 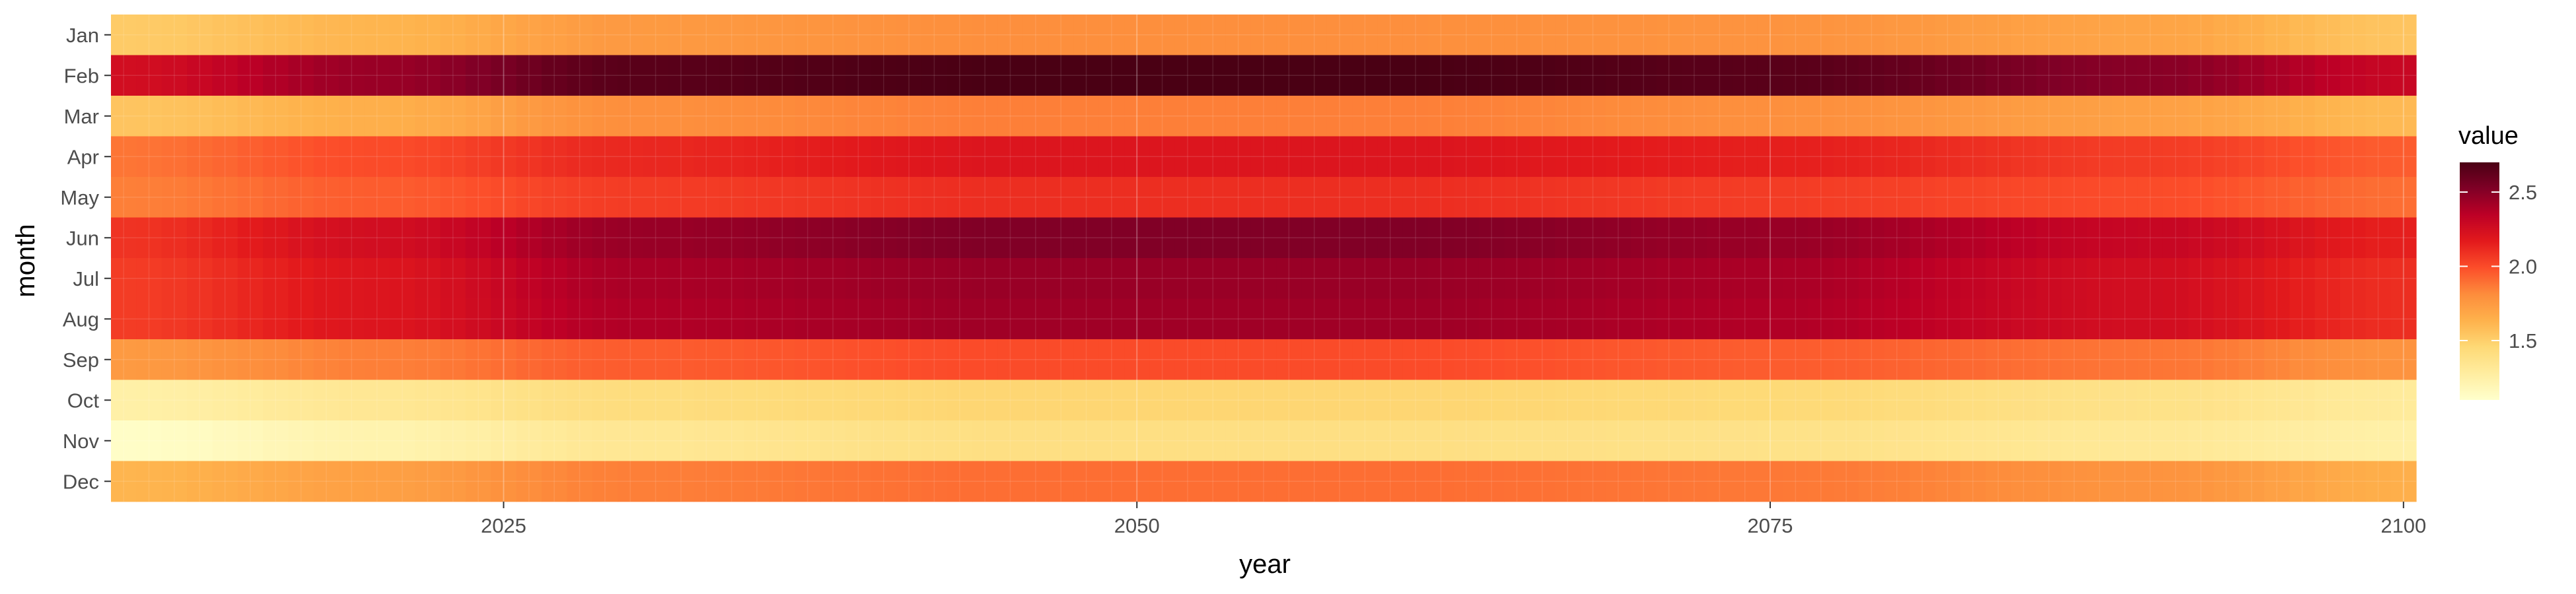 I want to click on x-tick-label: 2100, so click(x=2403, y=525).